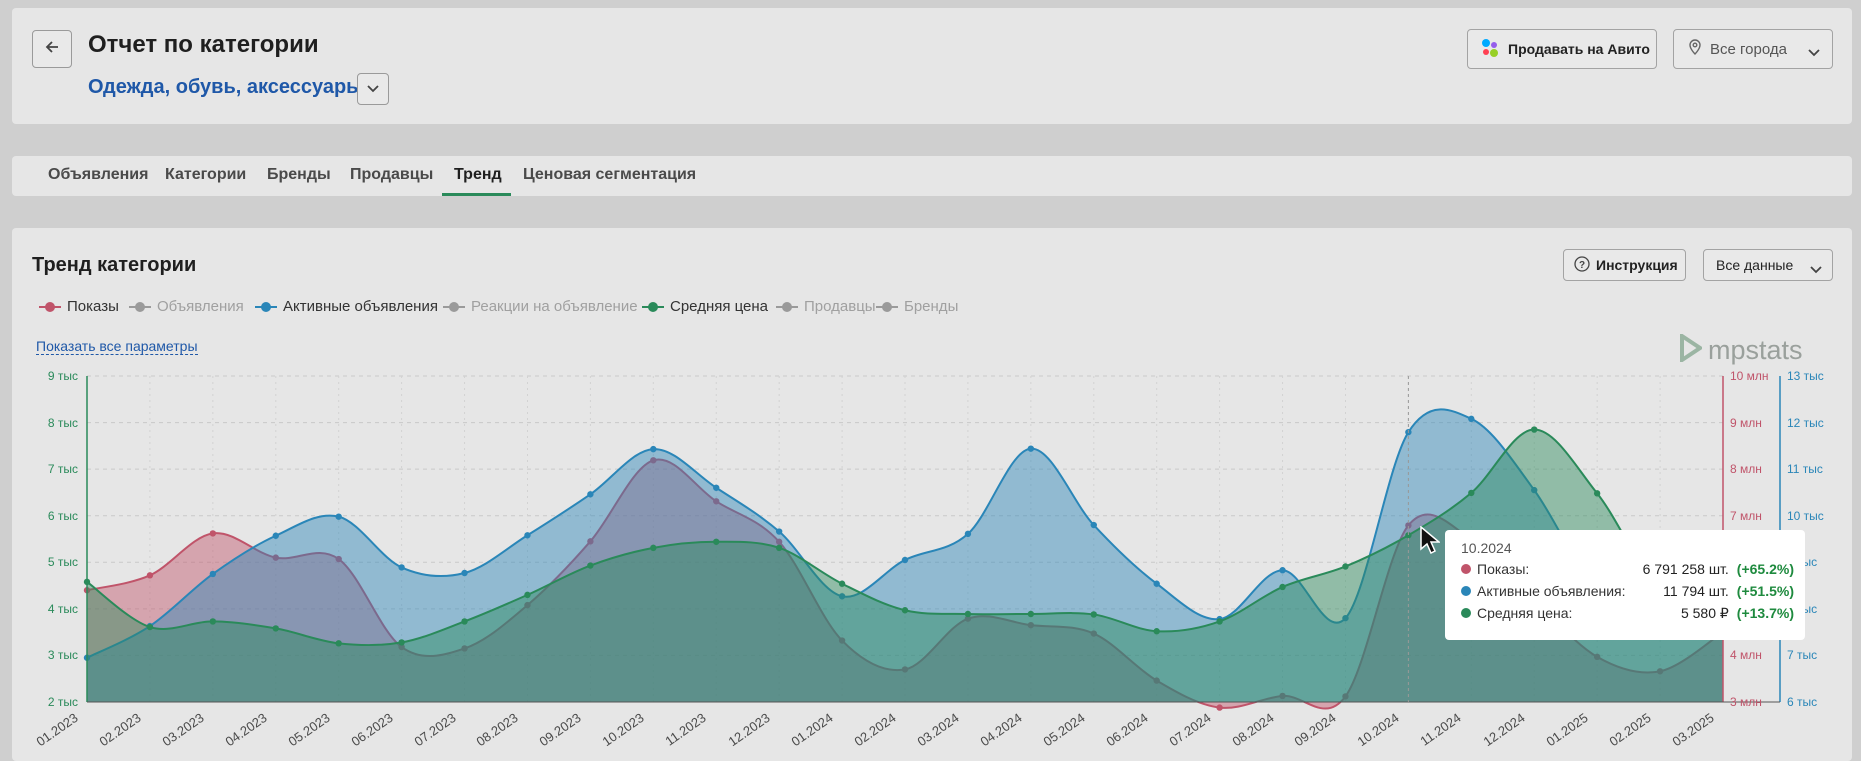 The height and width of the screenshot is (761, 1861). I want to click on axis-tick-label: 10 тыс, so click(1805, 515).